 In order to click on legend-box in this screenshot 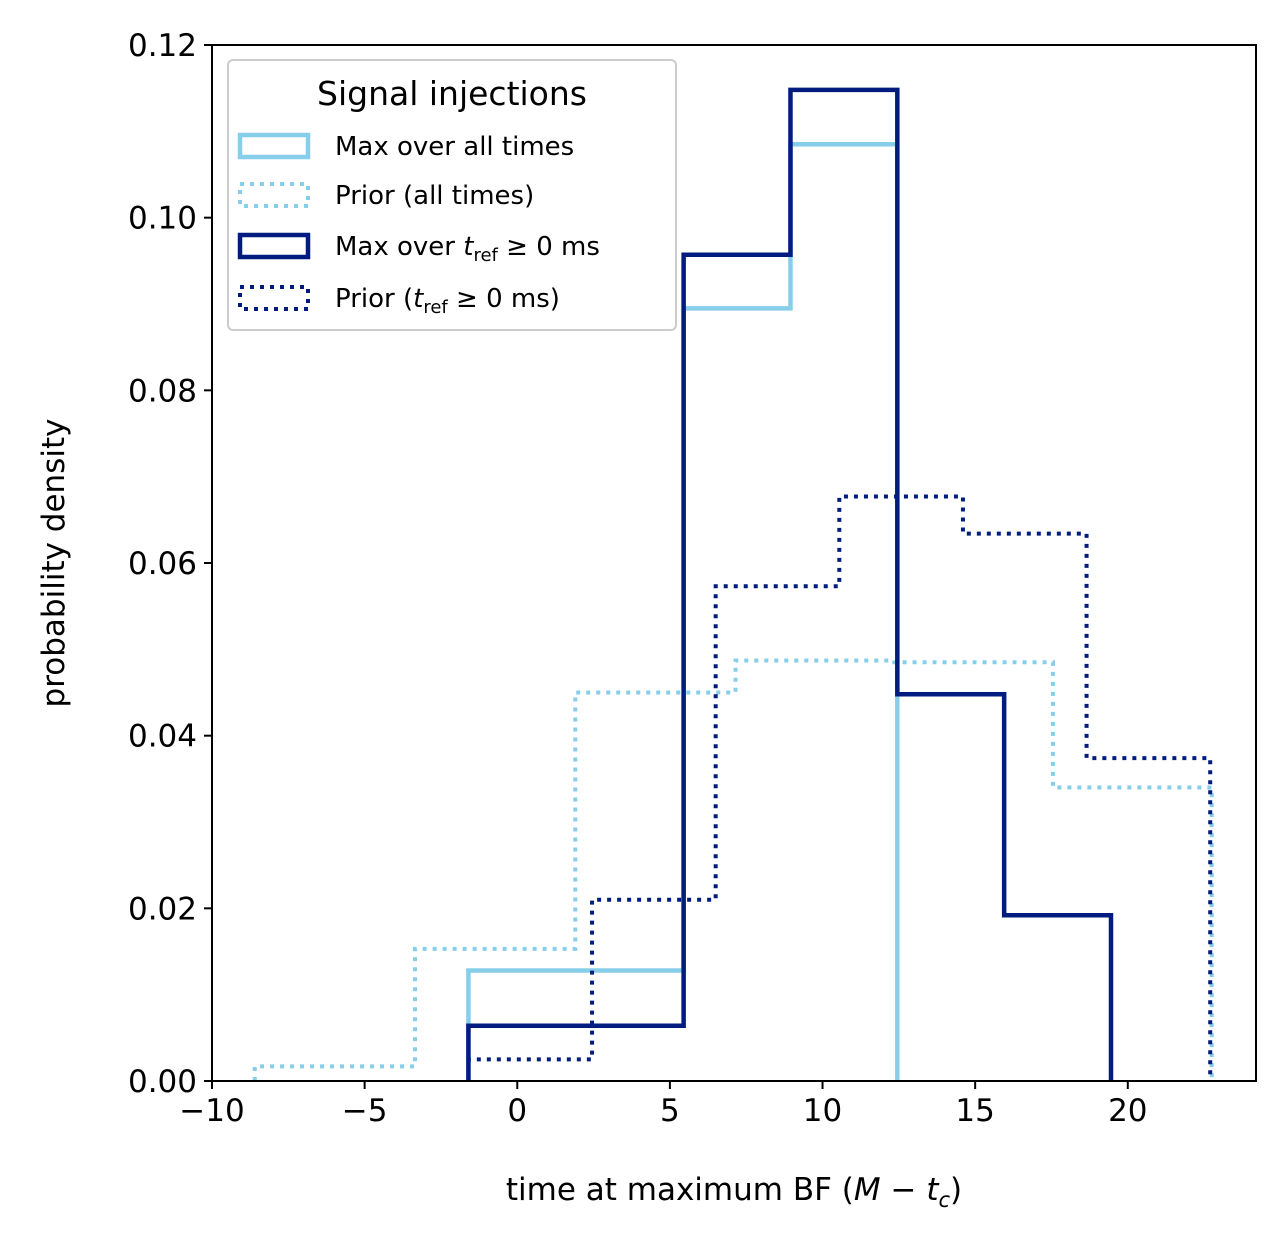, I will do `click(452, 195)`.